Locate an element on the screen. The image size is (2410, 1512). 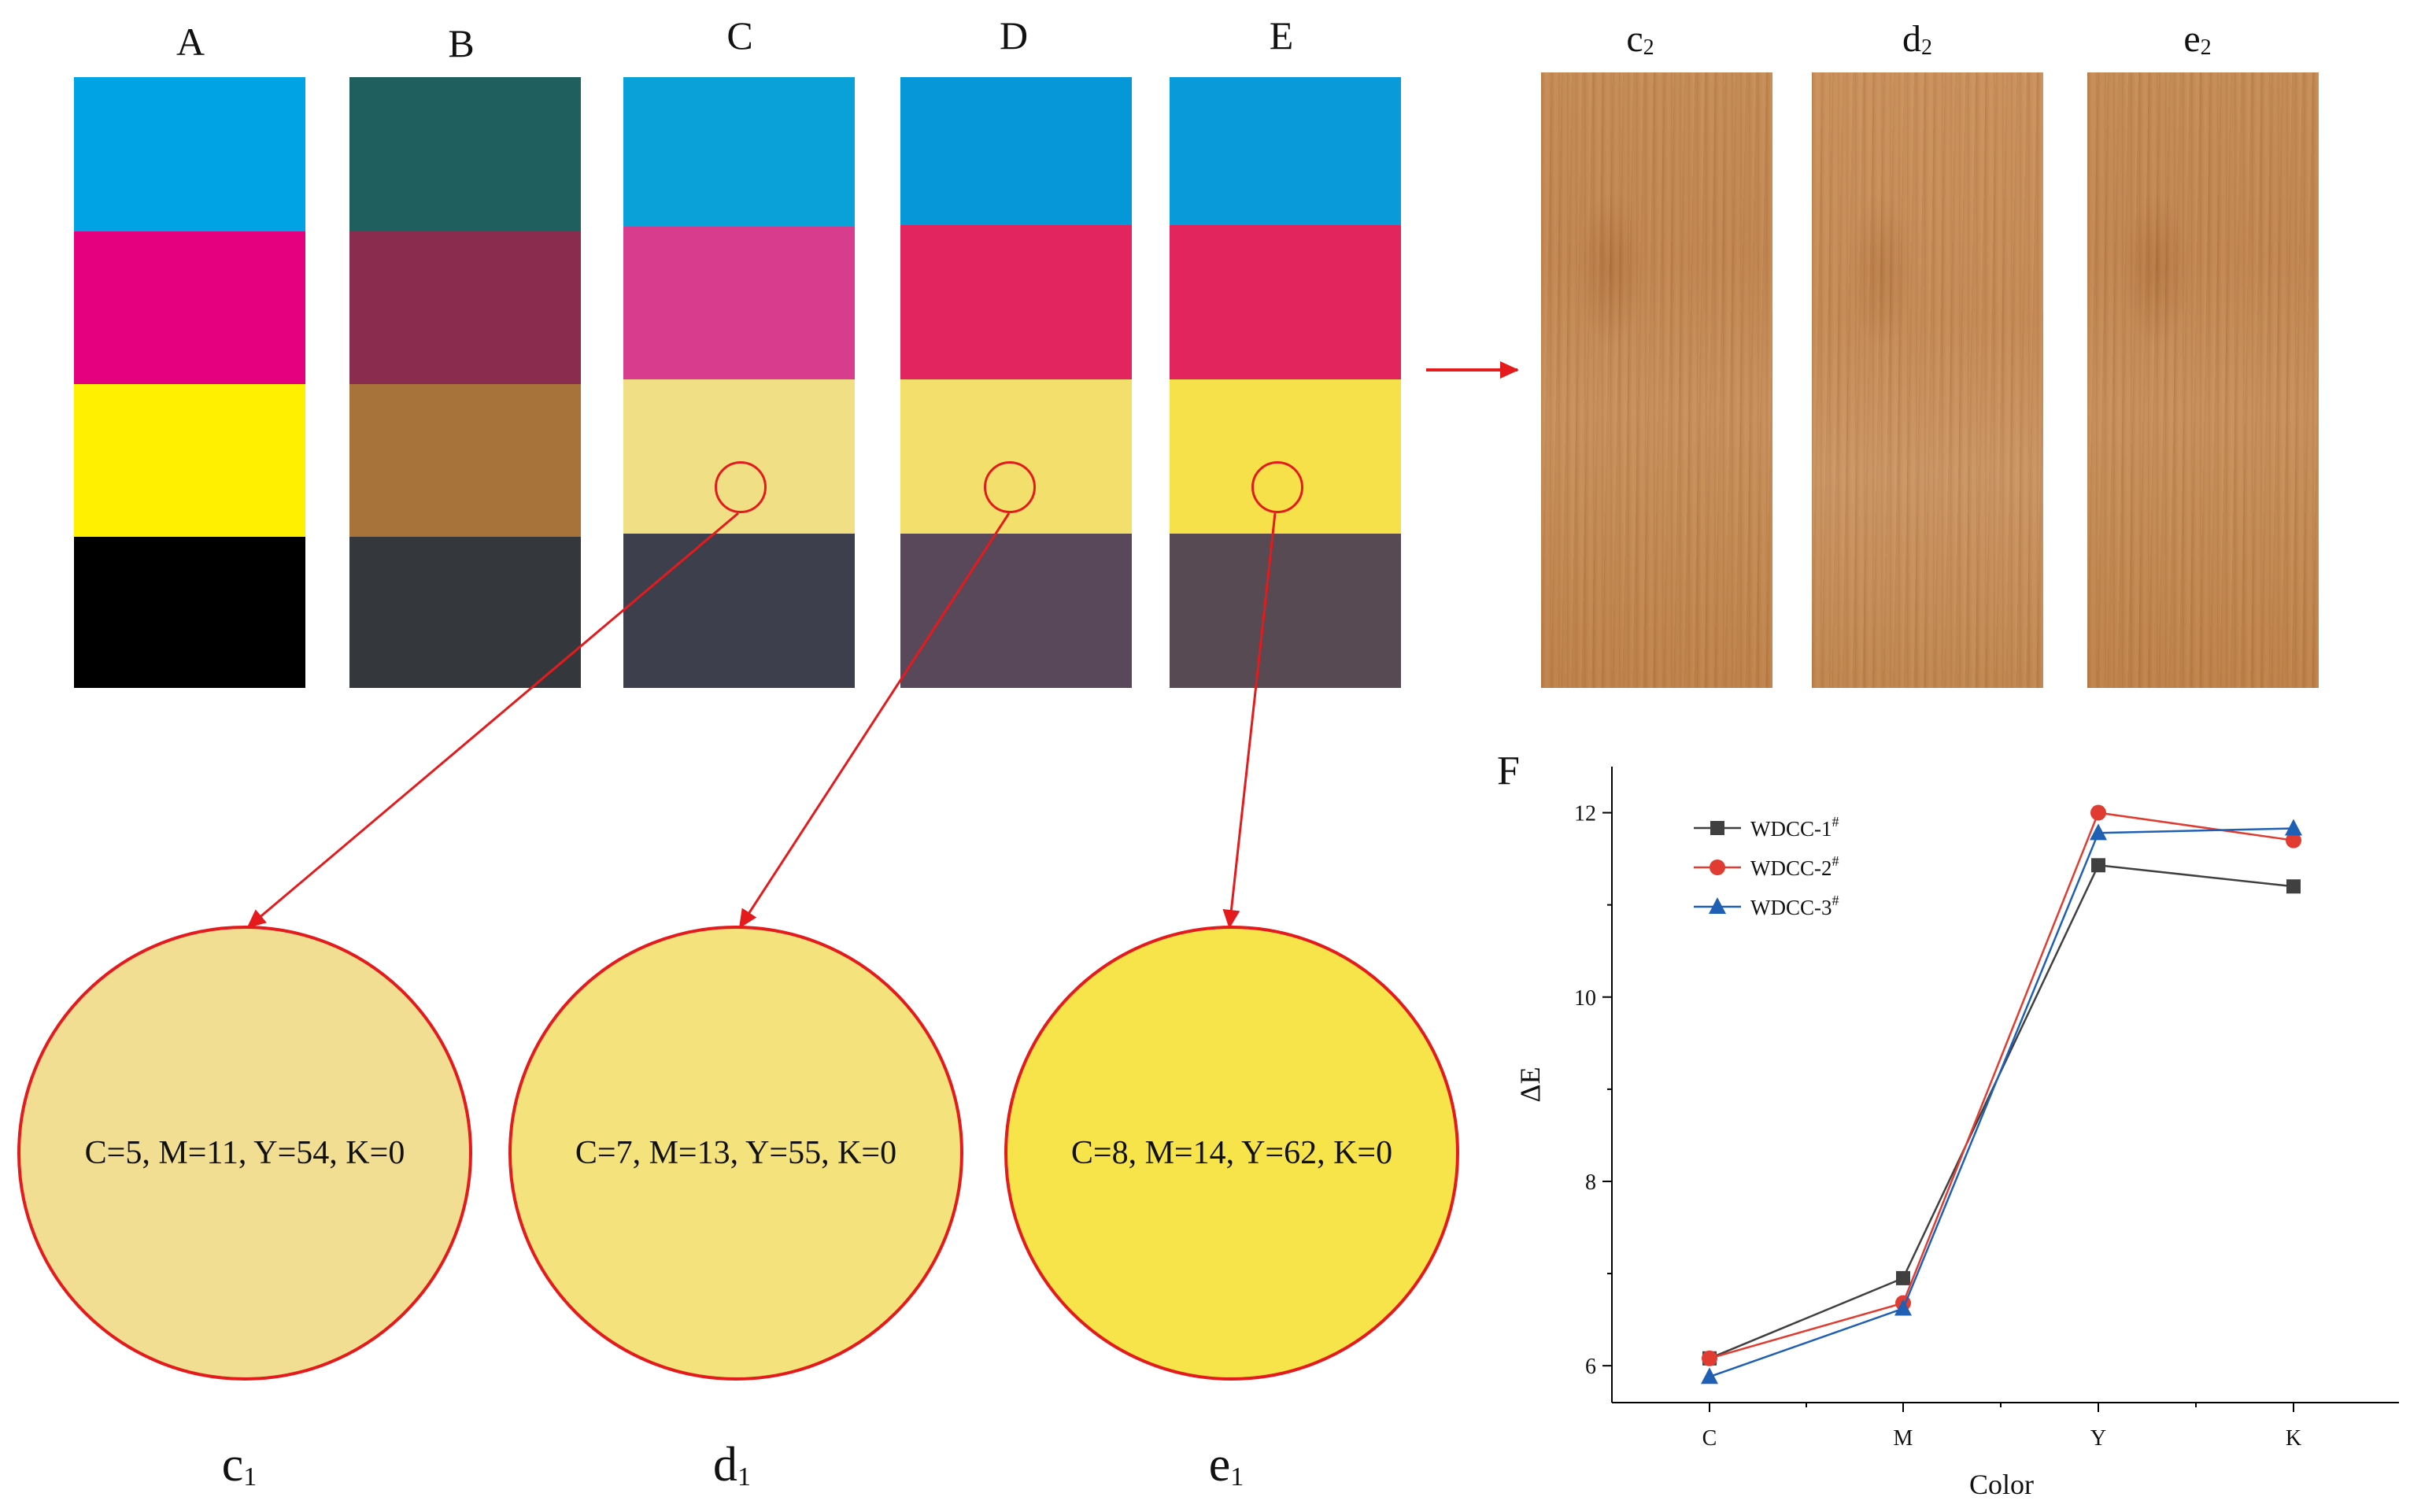
zoom-arrow-c is located at coordinates (492, 720).